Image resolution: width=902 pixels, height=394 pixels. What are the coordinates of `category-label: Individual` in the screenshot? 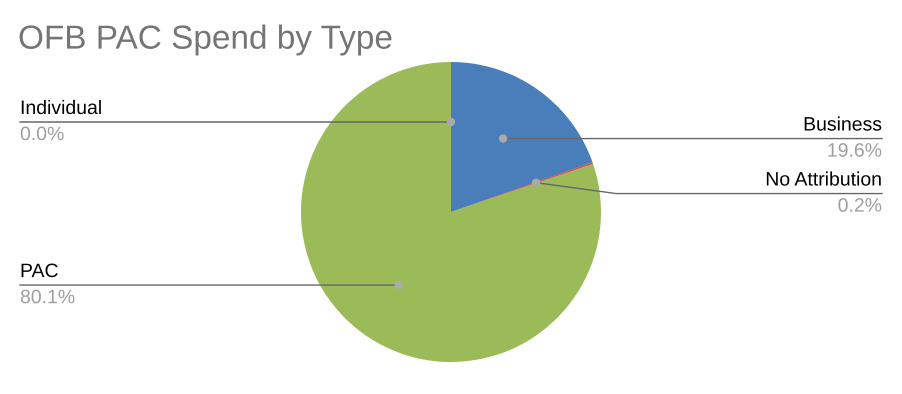 It's located at (61, 107).